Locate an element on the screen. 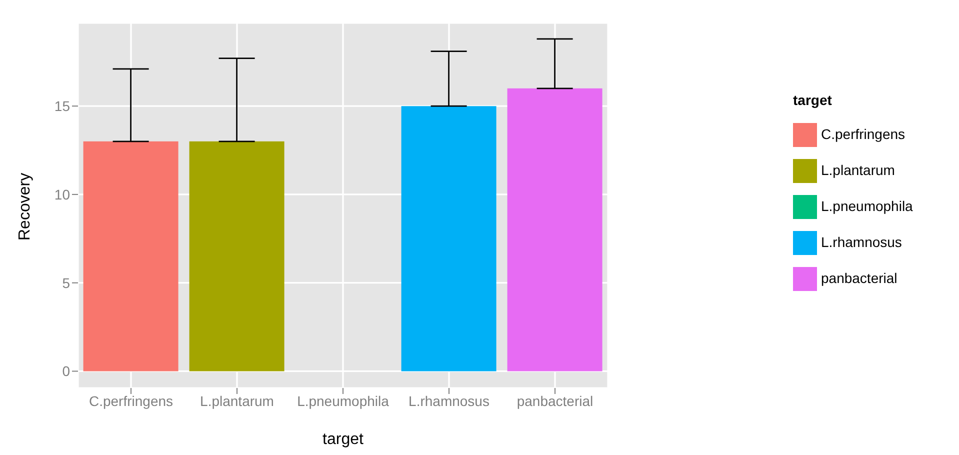 This screenshot has width=959, height=455. y-tick-label: 0 is located at coordinates (66, 371).